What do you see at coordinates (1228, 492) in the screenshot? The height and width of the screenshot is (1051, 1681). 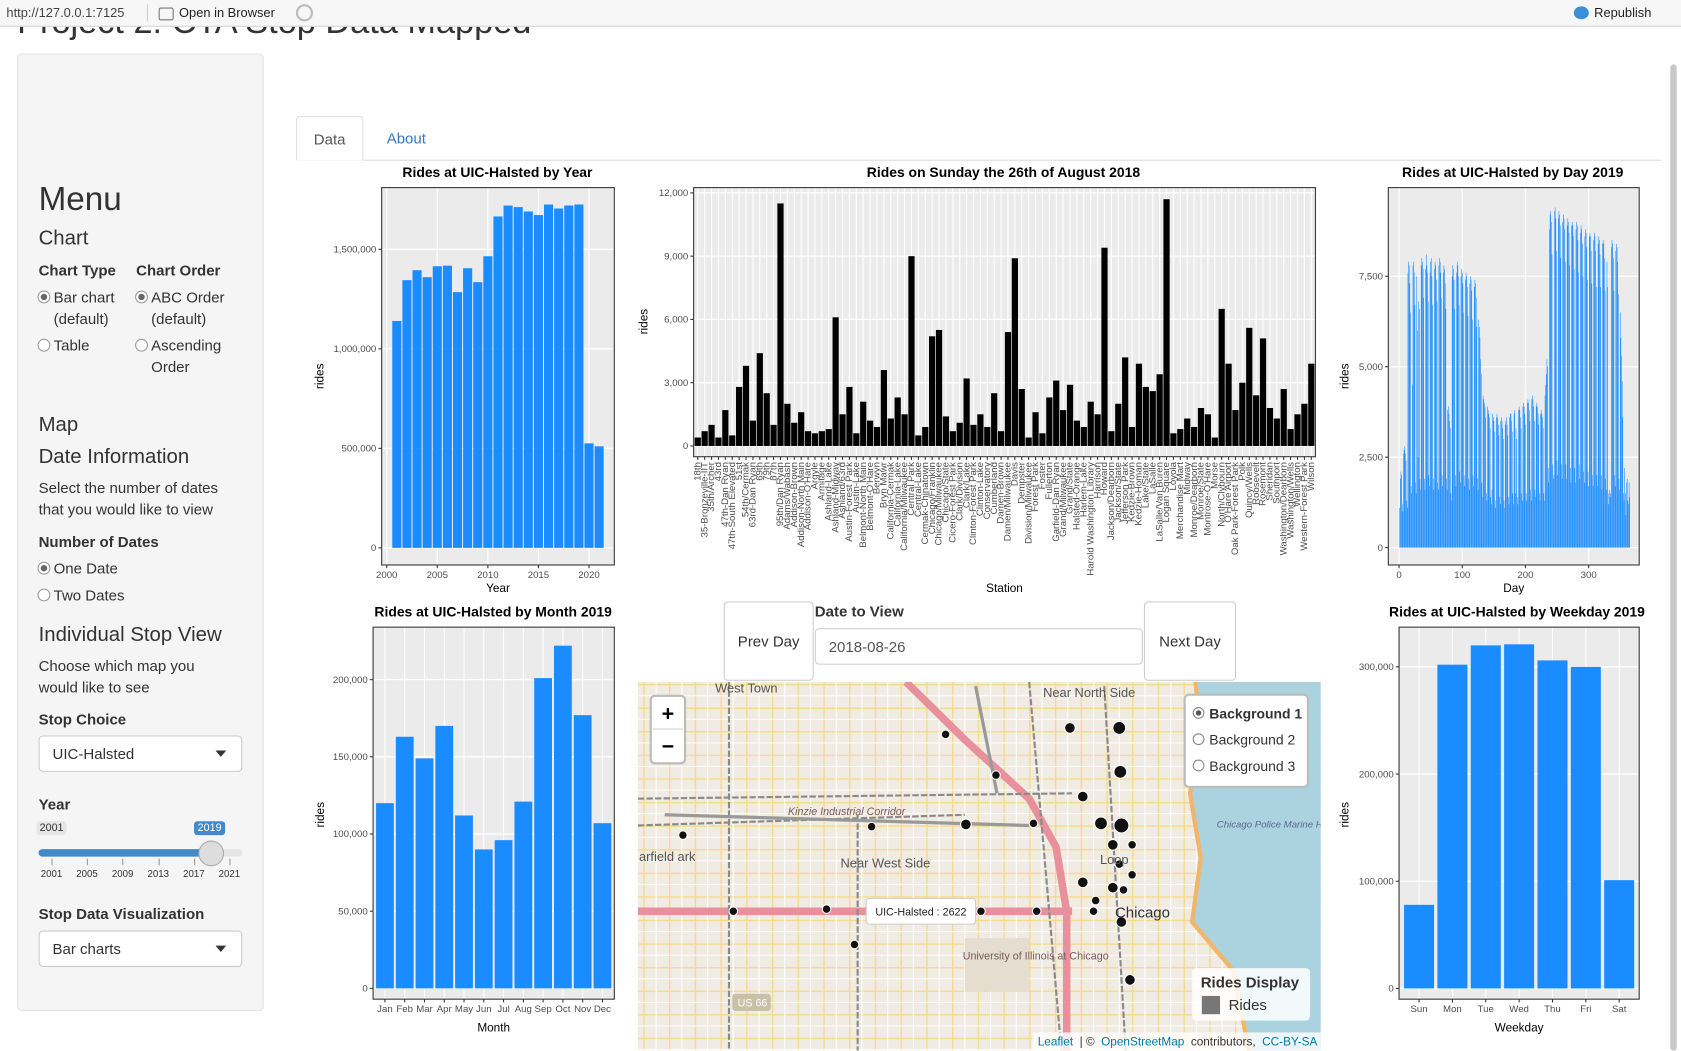 I see `x-tick-label: O'Hare Airport` at bounding box center [1228, 492].